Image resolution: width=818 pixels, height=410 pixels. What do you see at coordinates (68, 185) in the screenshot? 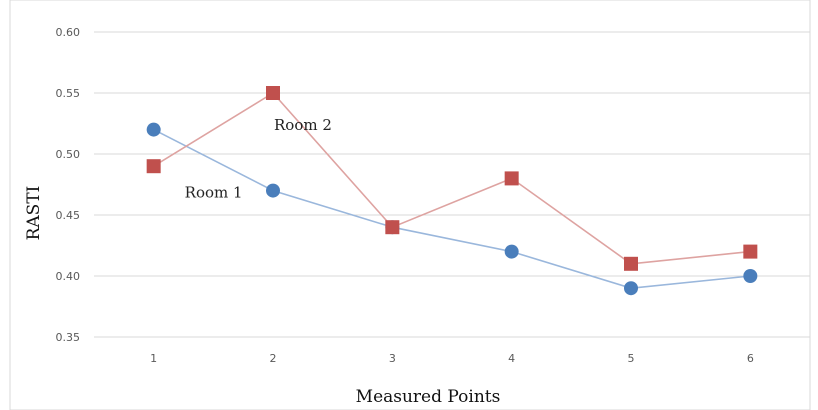
I see `y-tick-labels: 0.35 0.40 0.45 0.50 0.55 0.60` at bounding box center [68, 185].